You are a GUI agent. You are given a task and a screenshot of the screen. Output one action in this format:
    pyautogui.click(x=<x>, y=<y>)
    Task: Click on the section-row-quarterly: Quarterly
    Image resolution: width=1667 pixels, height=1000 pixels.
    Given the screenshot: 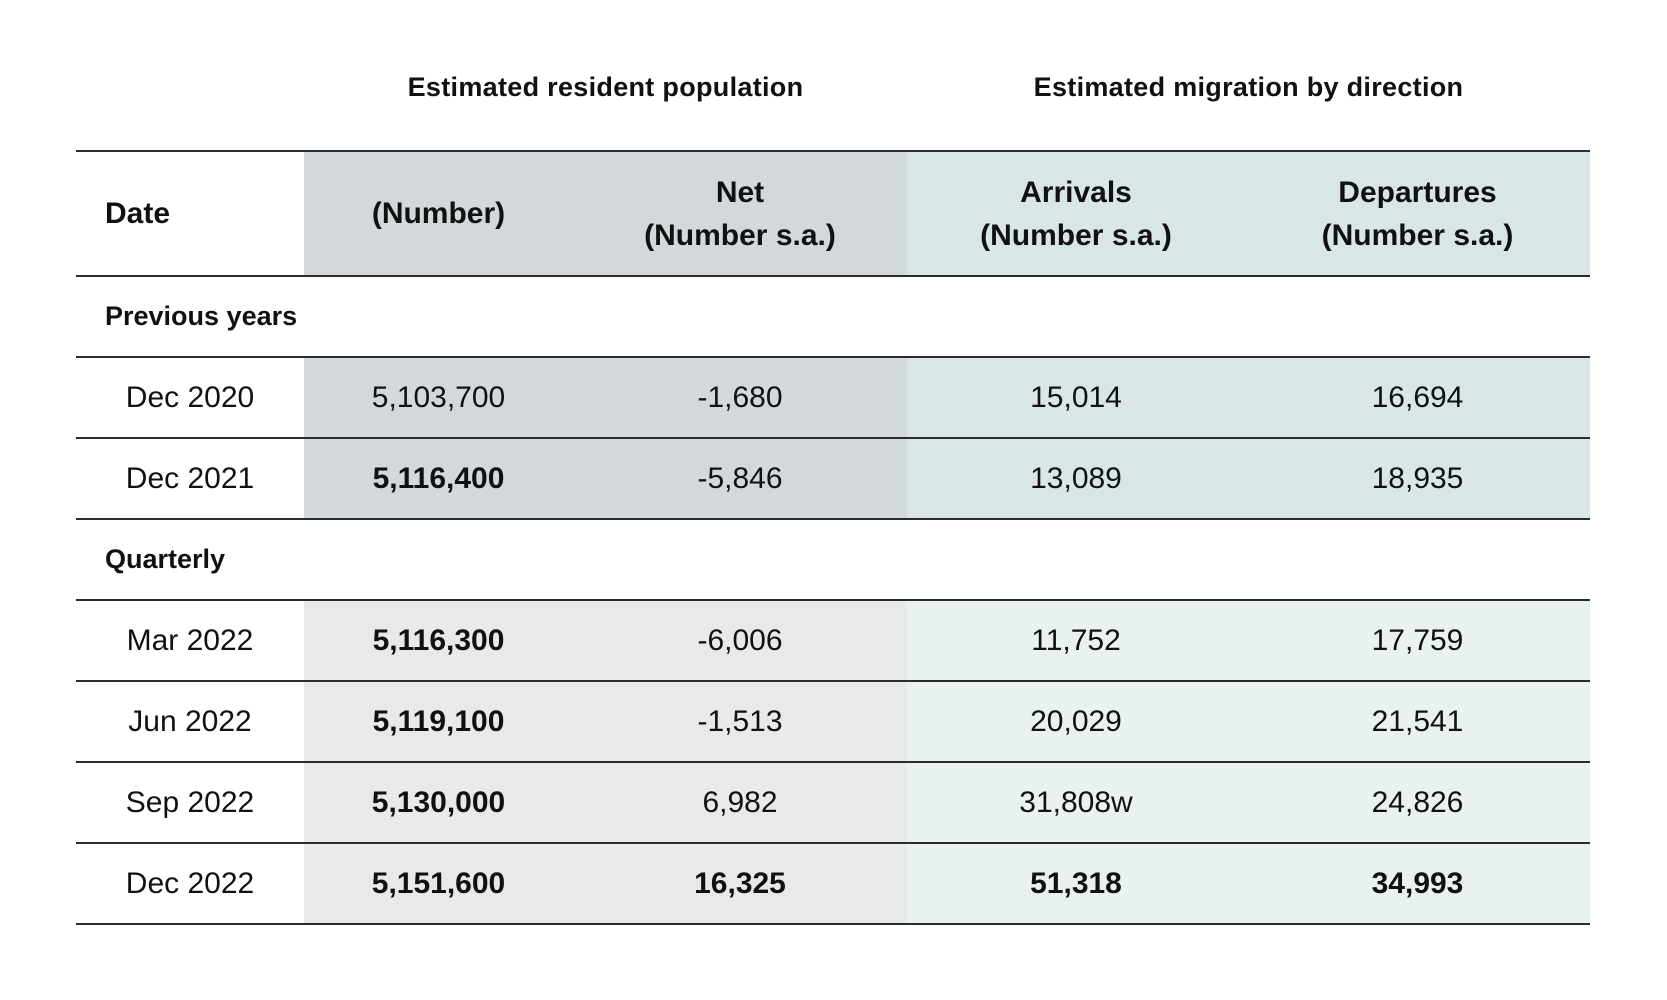 What is the action you would take?
    pyautogui.click(x=833, y=559)
    